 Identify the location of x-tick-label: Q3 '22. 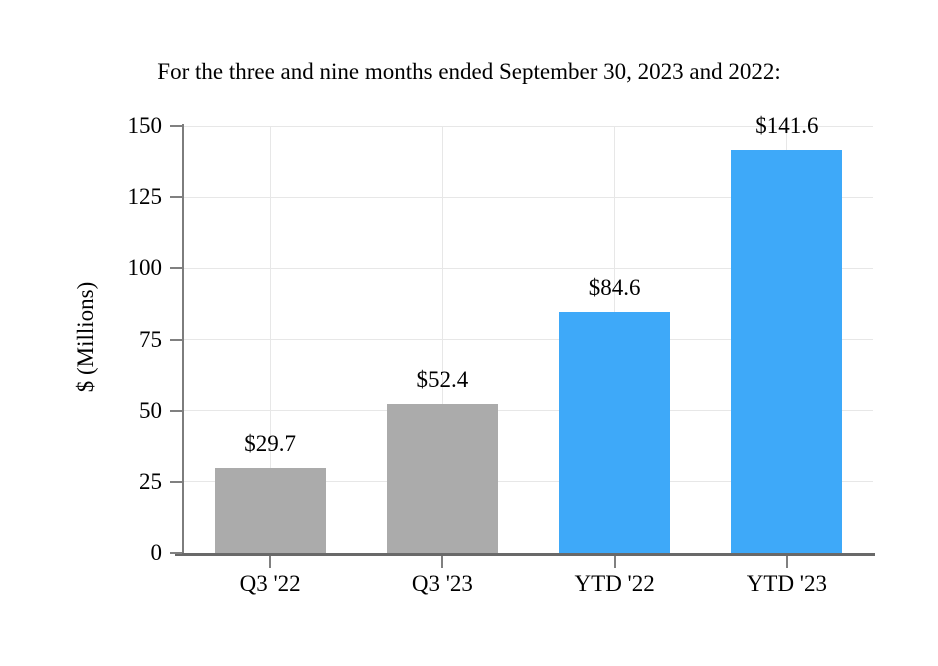
(270, 583).